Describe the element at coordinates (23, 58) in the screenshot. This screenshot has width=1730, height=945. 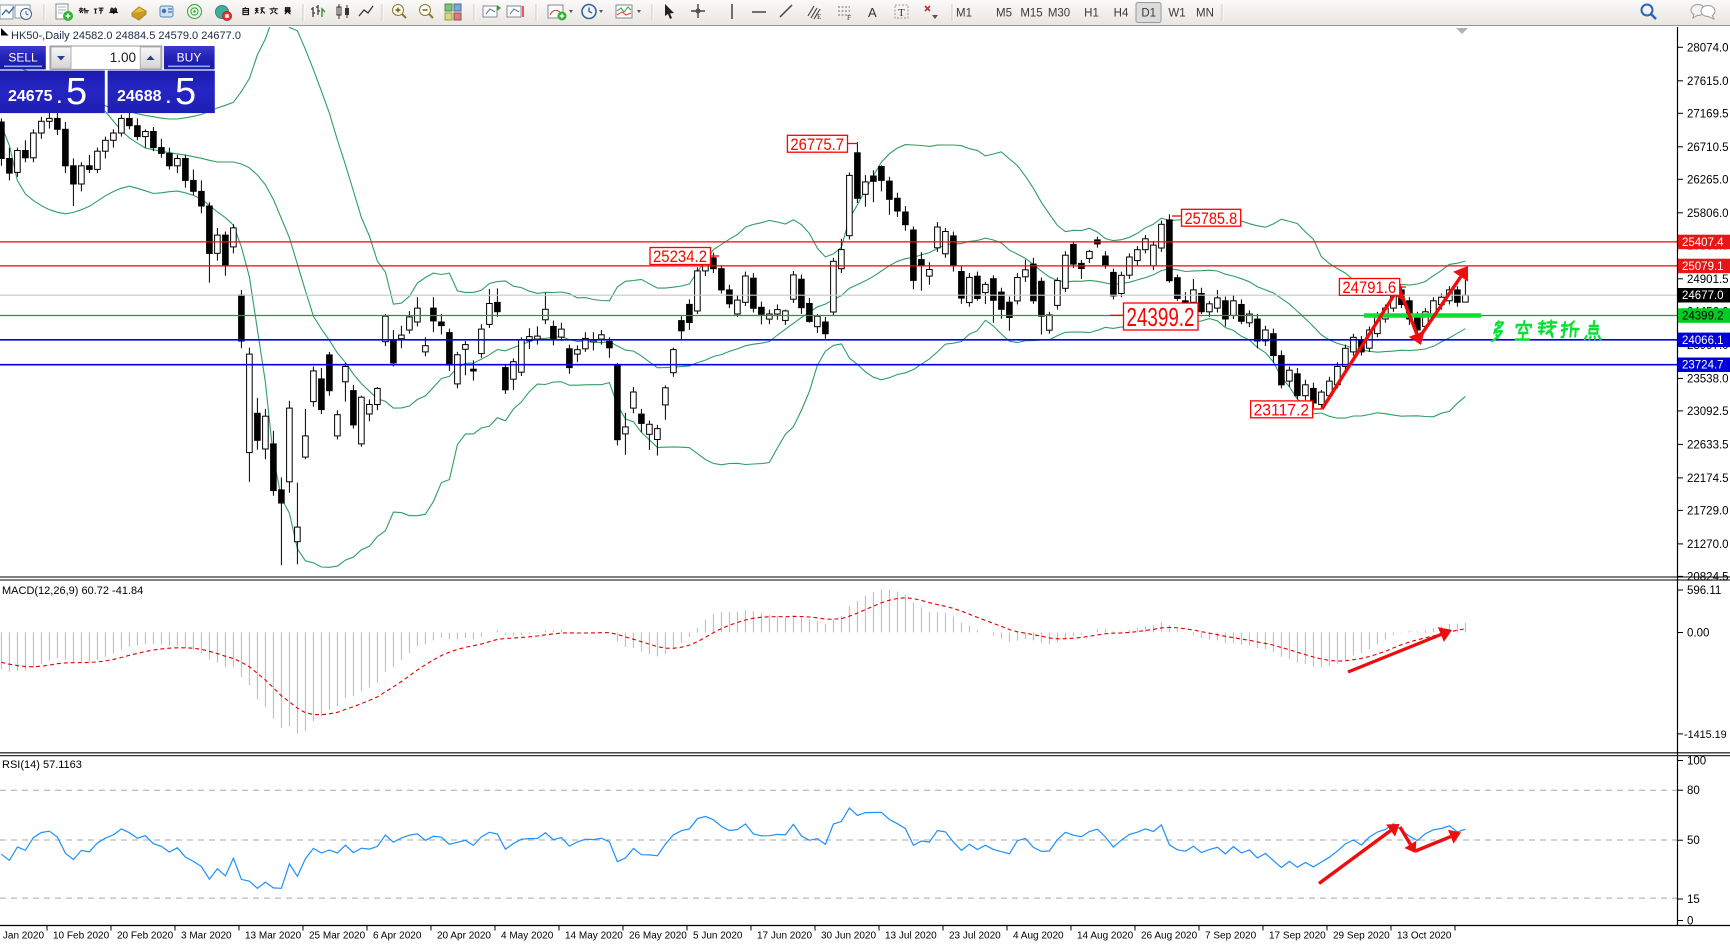
I see `svg-text: SELL` at that location.